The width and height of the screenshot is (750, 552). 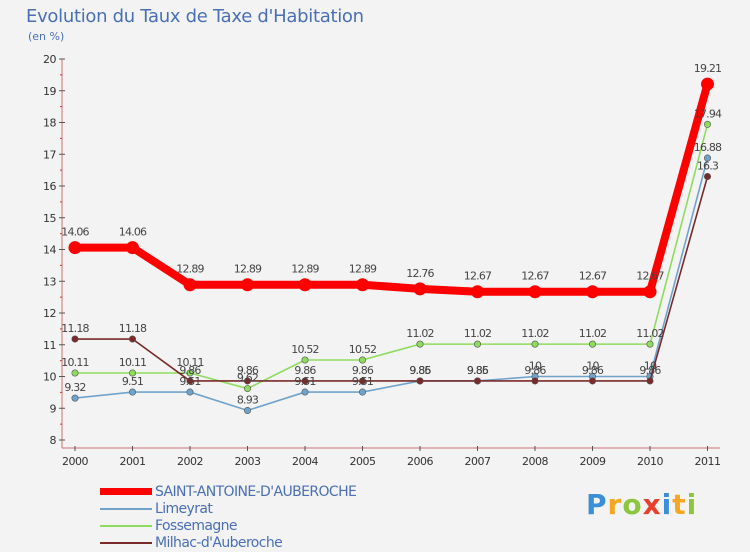 I want to click on data-label: 12.89, so click(x=305, y=269).